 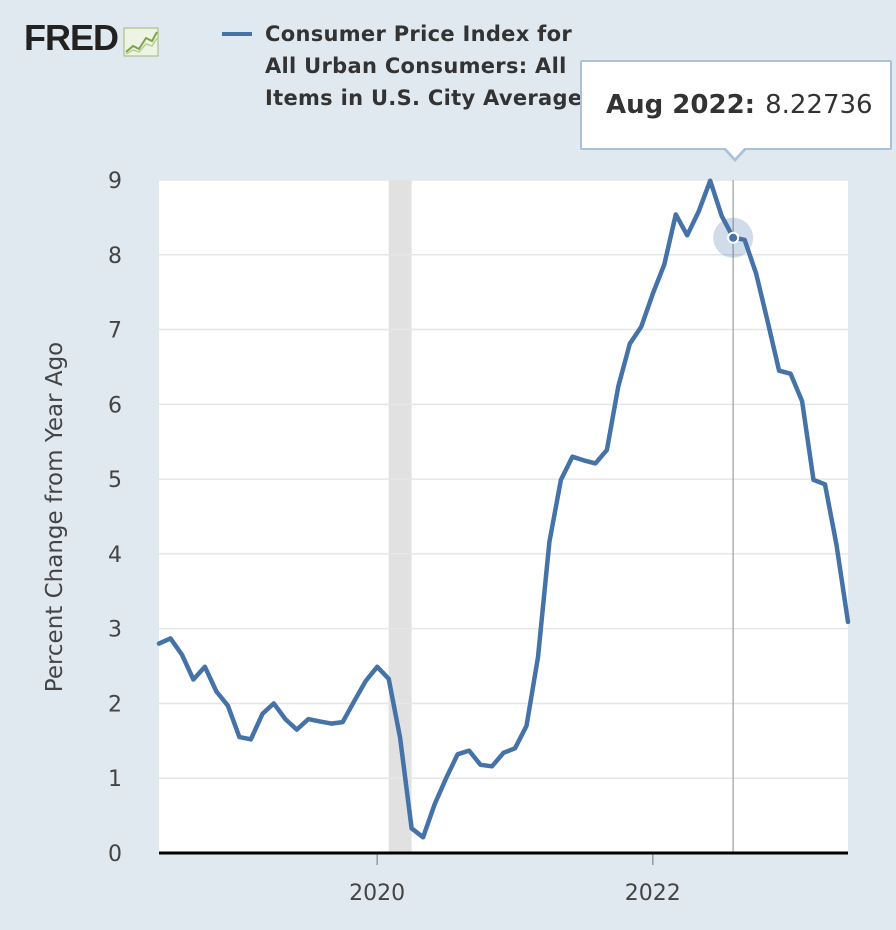 What do you see at coordinates (735, 152) in the screenshot?
I see `tooltip-arrow-fill` at bounding box center [735, 152].